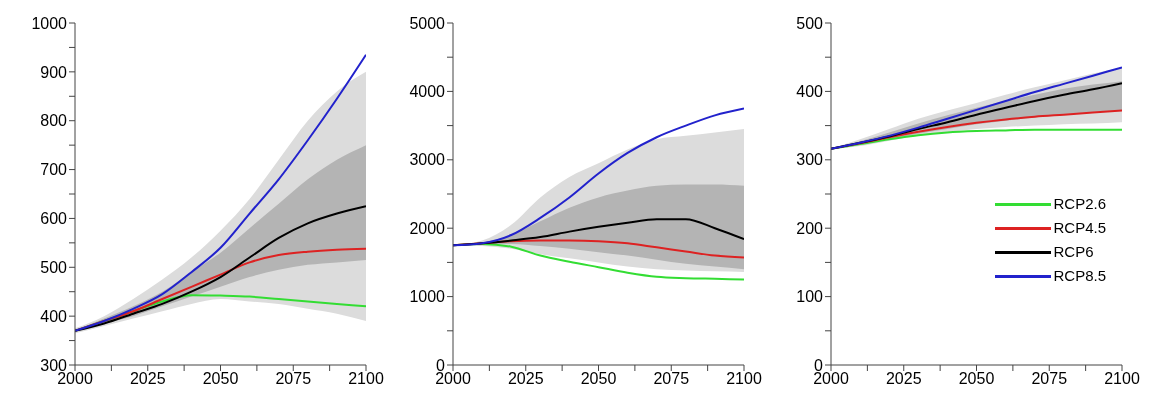  Describe the element at coordinates (427, 23) in the screenshot. I see `y-tick-label: 5000` at that location.